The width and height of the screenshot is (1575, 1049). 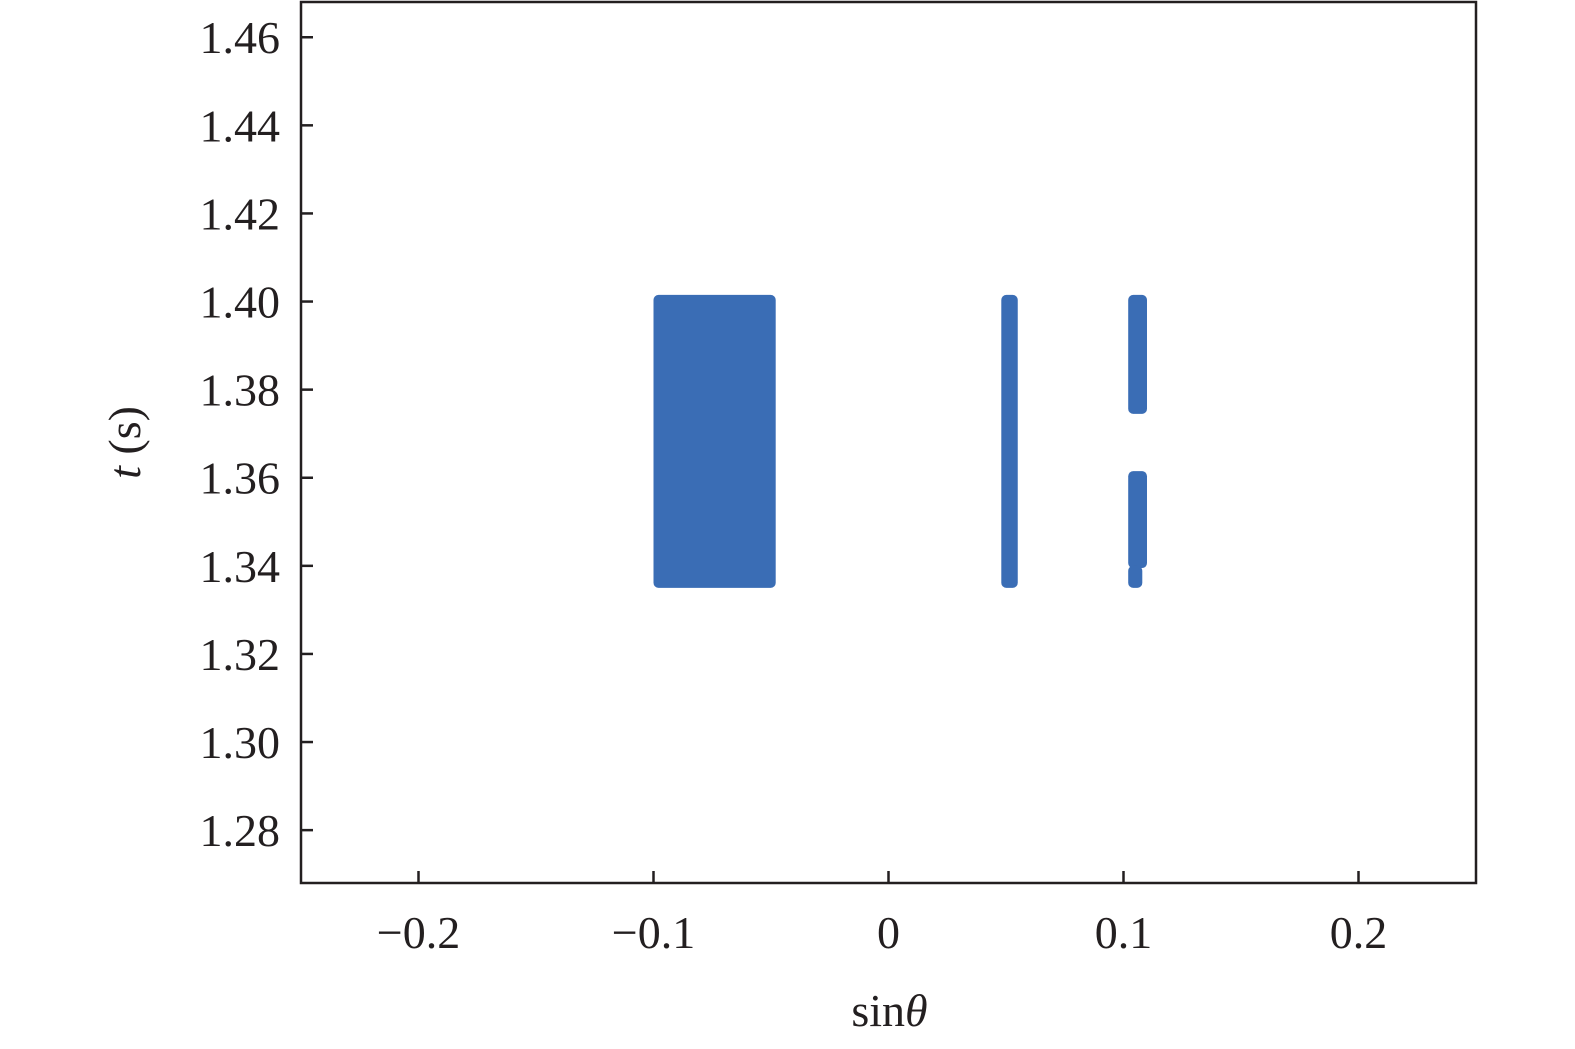 I want to click on y-axis-label-unit: (s), so click(x=124, y=436).